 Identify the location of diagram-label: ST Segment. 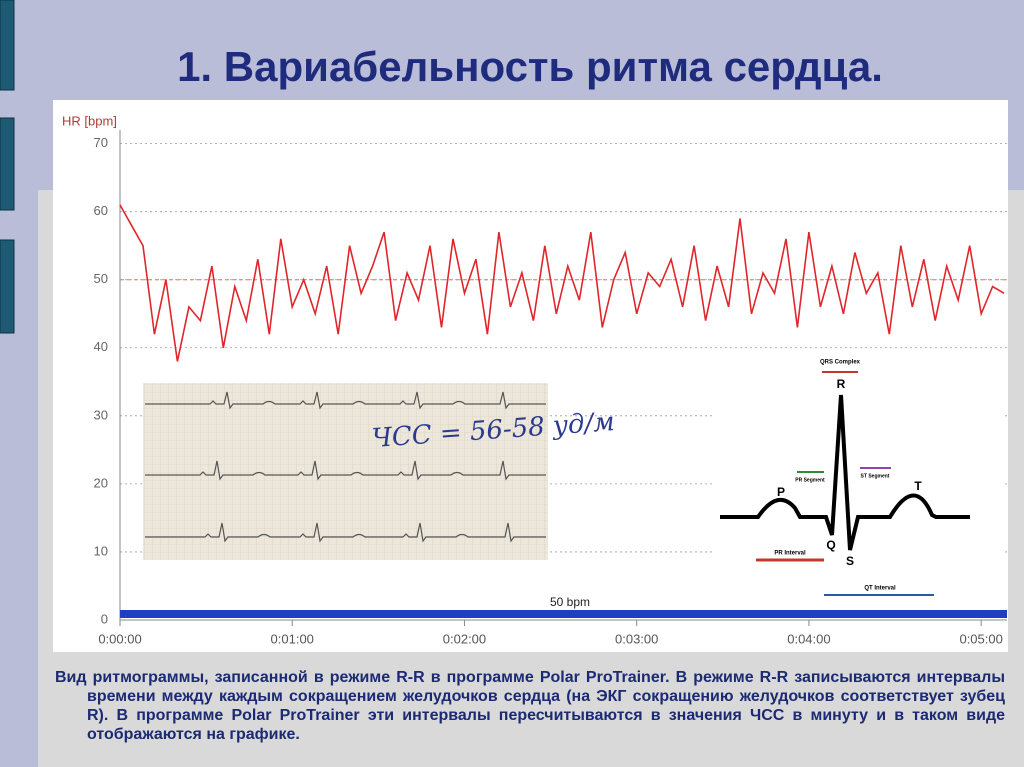
(875, 476).